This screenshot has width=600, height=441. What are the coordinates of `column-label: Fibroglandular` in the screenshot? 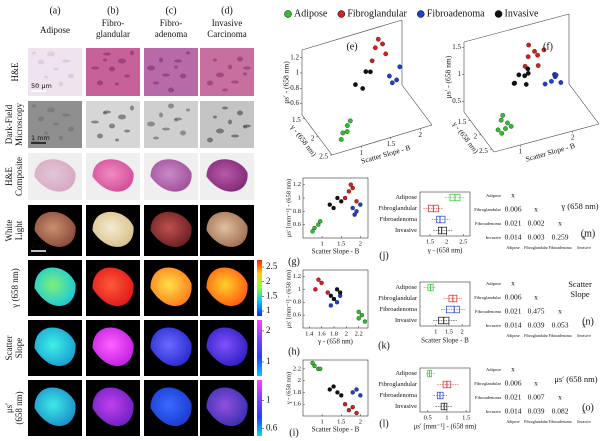 It's located at (536, 421).